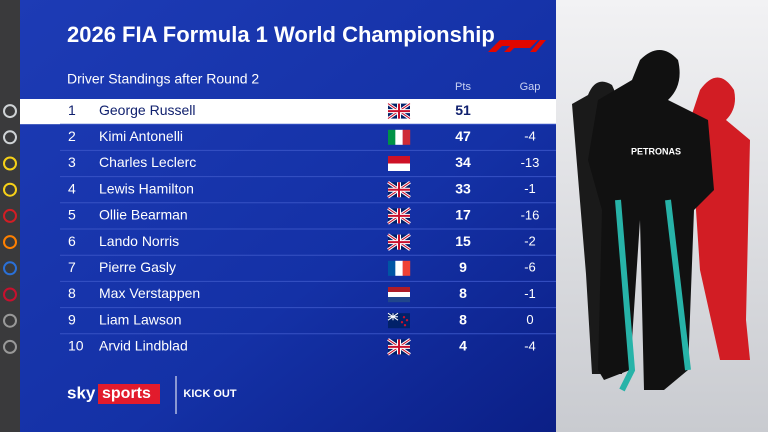 The width and height of the screenshot is (768, 432). I want to click on driver-name: Lewis Hamilton, so click(146, 188).